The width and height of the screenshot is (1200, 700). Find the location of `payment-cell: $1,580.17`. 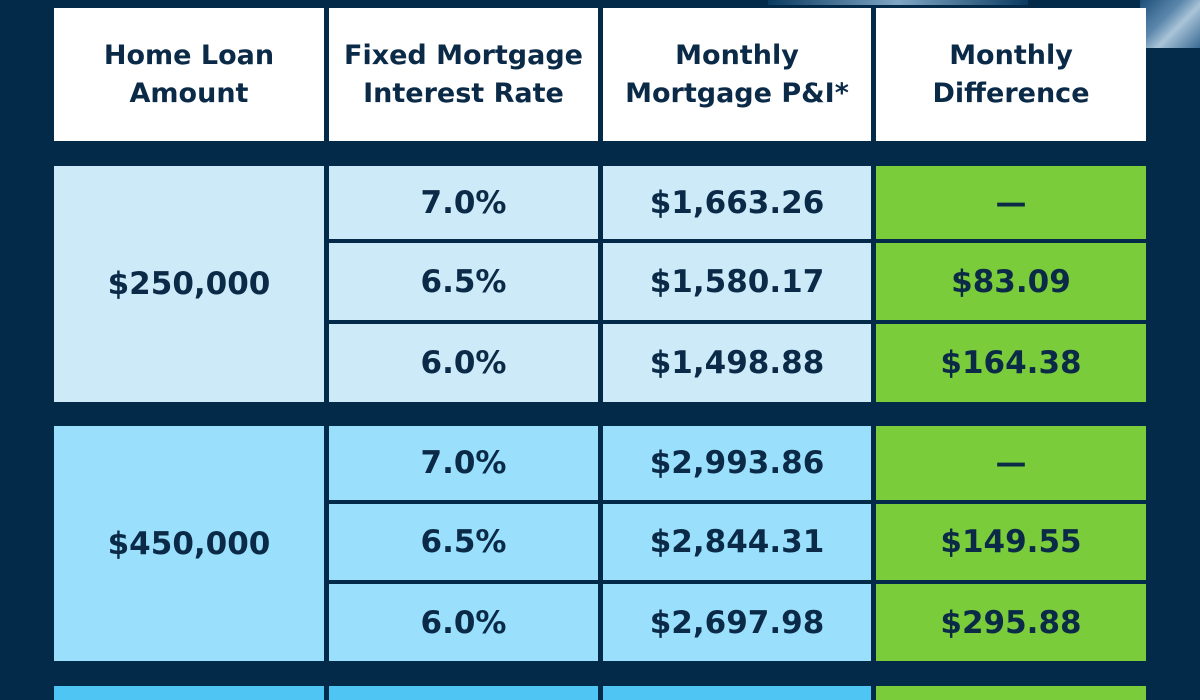

payment-cell: $1,580.17 is located at coordinates (737, 281).